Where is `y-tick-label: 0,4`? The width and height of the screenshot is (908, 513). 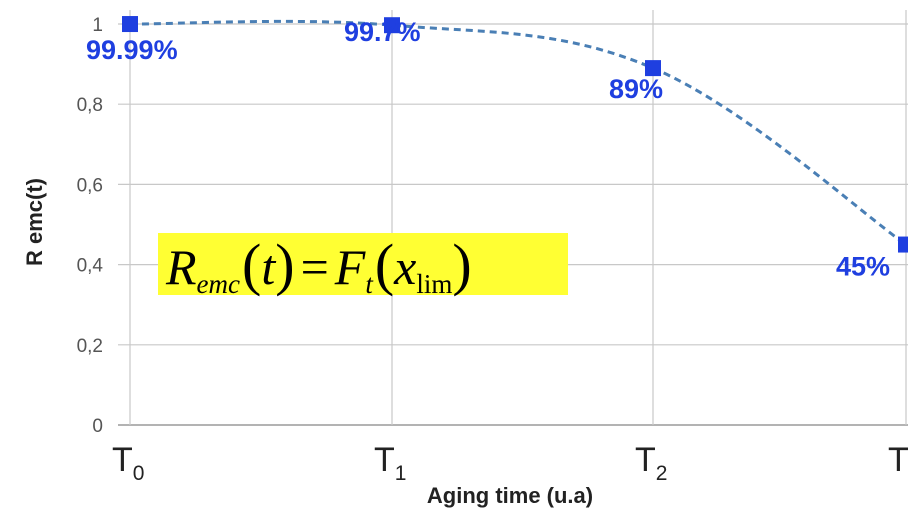
y-tick-label: 0,4 is located at coordinates (90, 266).